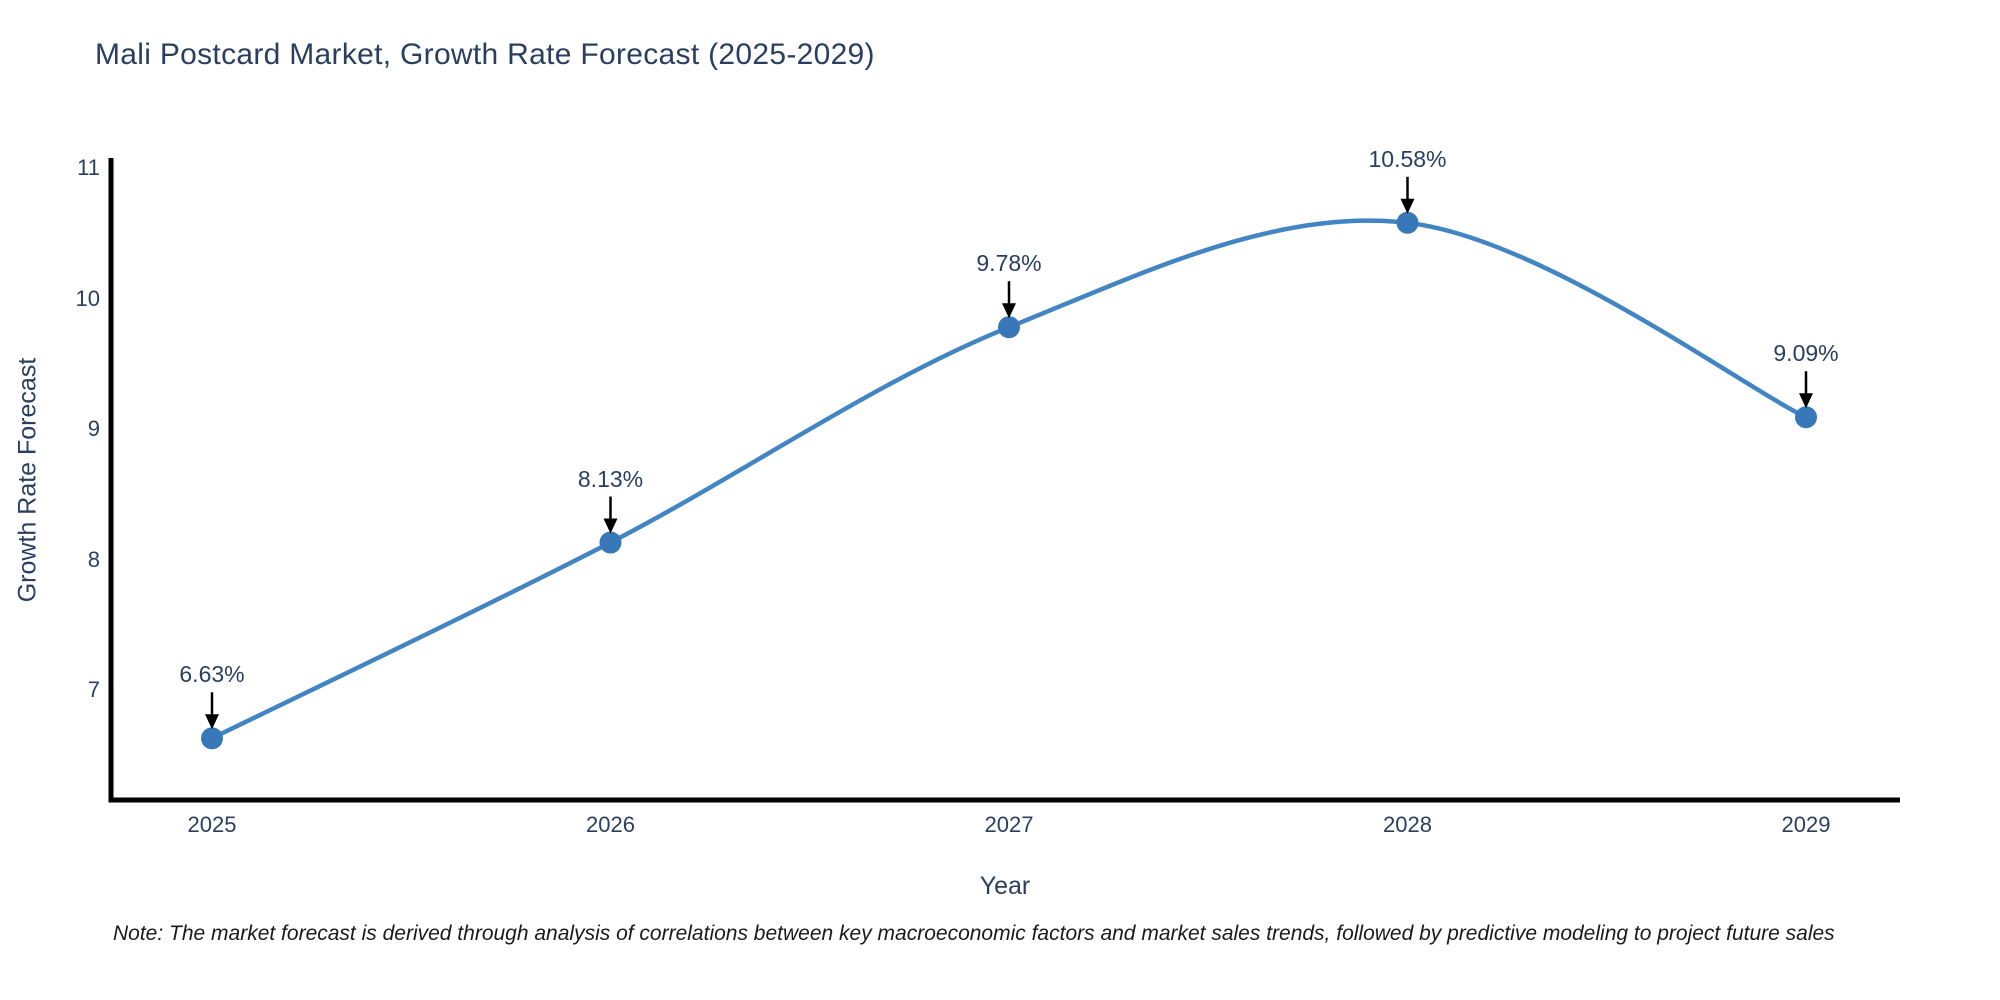 The height and width of the screenshot is (1000, 2000). I want to click on x-tick-label: 2028, so click(1407, 824).